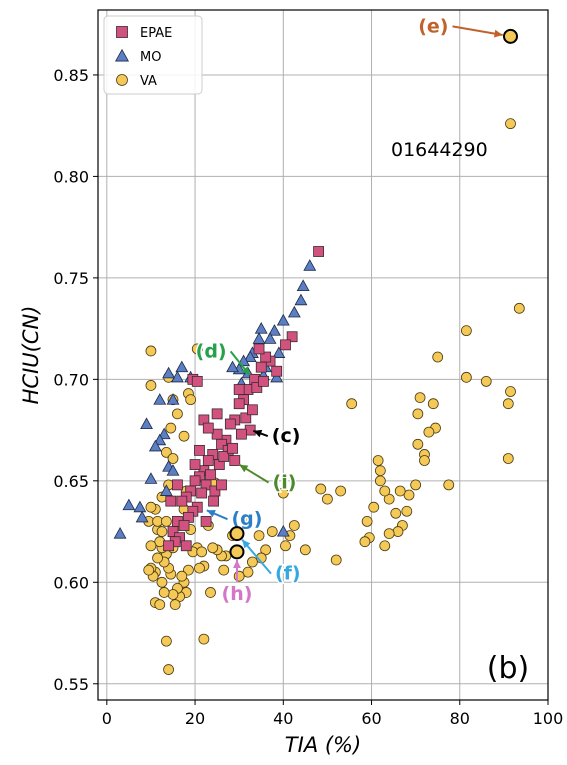 The image size is (567, 765). What do you see at coordinates (122, 80) in the screenshot?
I see `legend-marker-va` at bounding box center [122, 80].